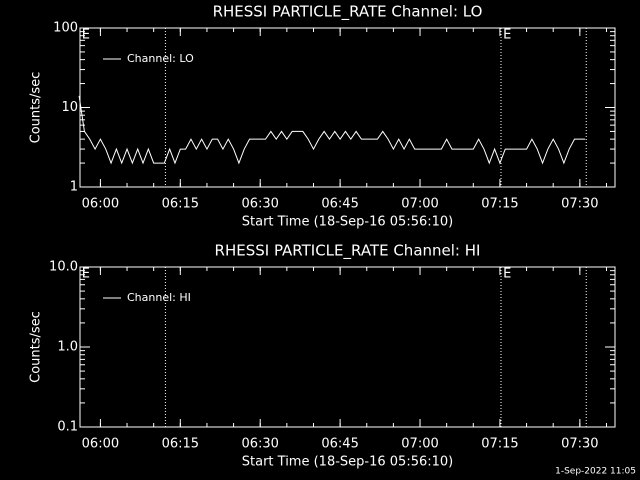 The width and height of the screenshot is (640, 480). Describe the element at coordinates (74, 187) in the screenshot. I see `y-tick-label: 1` at that location.